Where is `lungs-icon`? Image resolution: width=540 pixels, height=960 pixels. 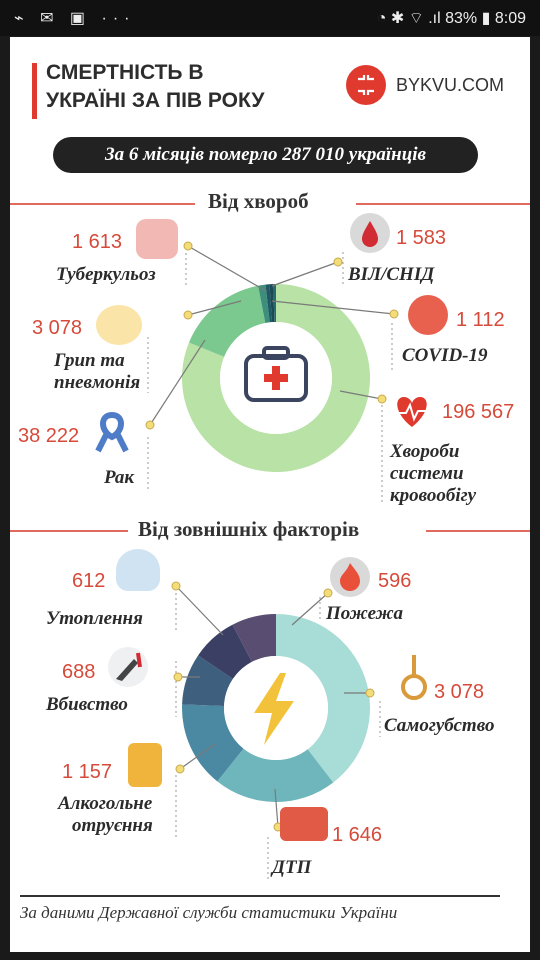
lungs-icon is located at coordinates (157, 239).